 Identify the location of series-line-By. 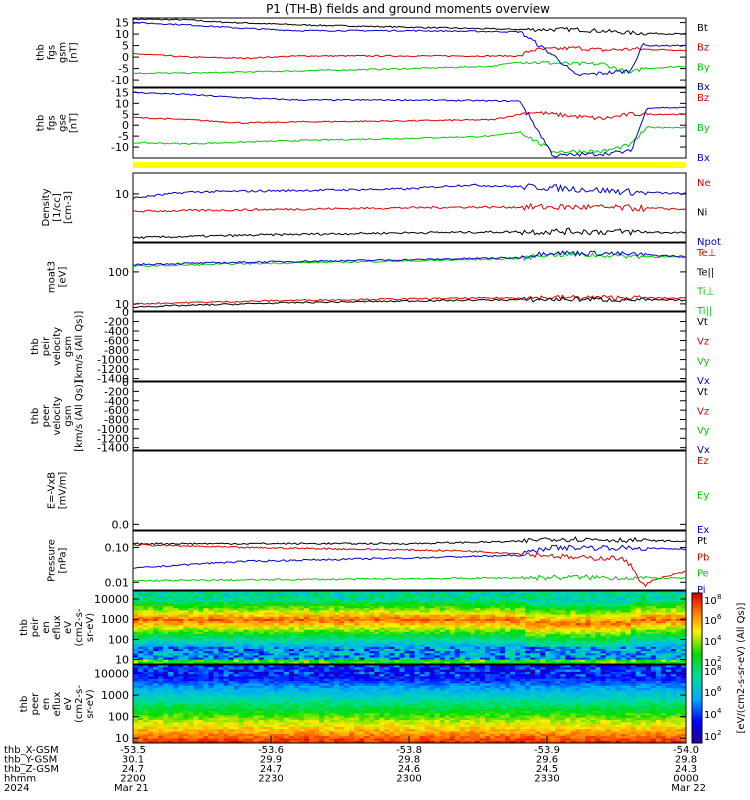
(409, 140).